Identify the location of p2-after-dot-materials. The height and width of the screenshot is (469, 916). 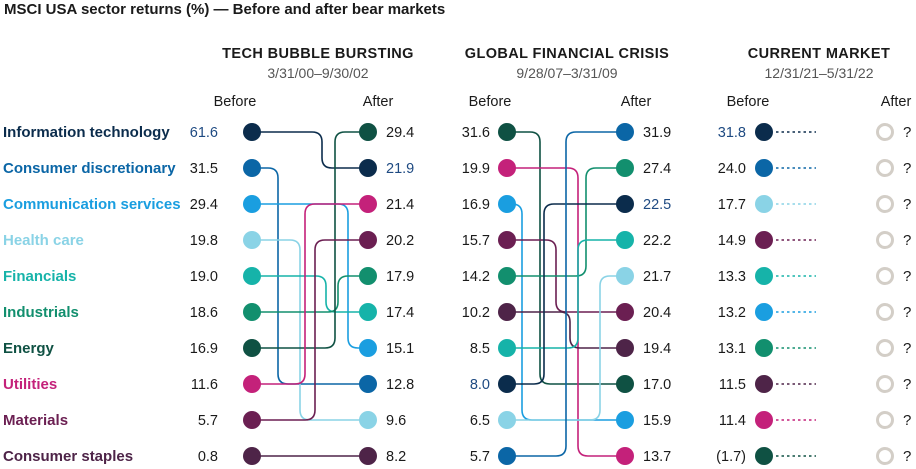
(625, 312).